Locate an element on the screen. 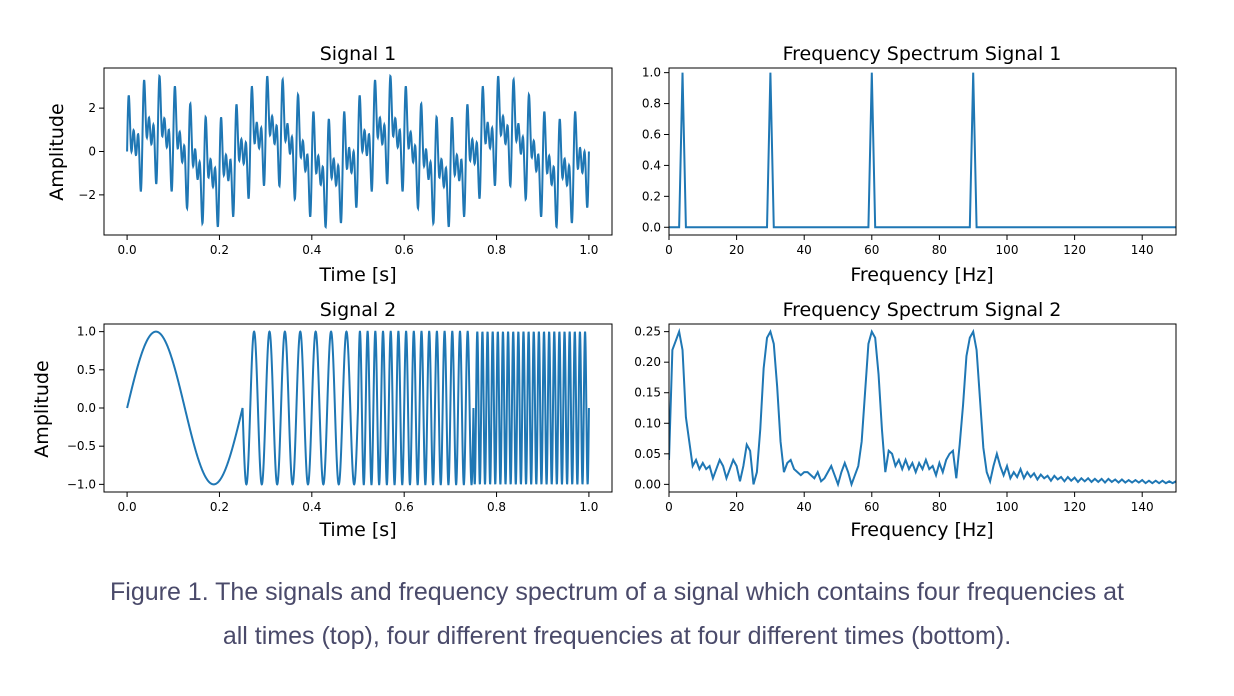 Image resolution: width=1234 pixels, height=696 pixels. chart-title: Frequency Spectrum Signal 1 is located at coordinates (922, 54).